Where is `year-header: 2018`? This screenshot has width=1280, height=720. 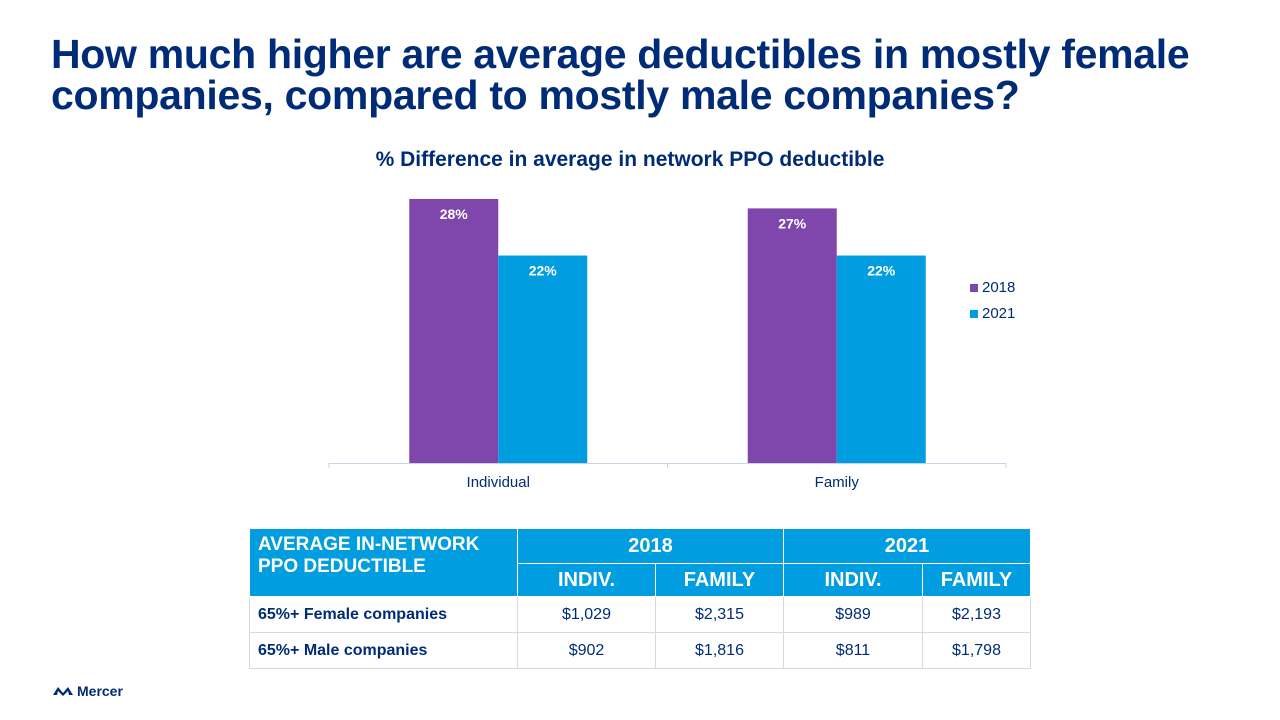 year-header: 2018 is located at coordinates (650, 546).